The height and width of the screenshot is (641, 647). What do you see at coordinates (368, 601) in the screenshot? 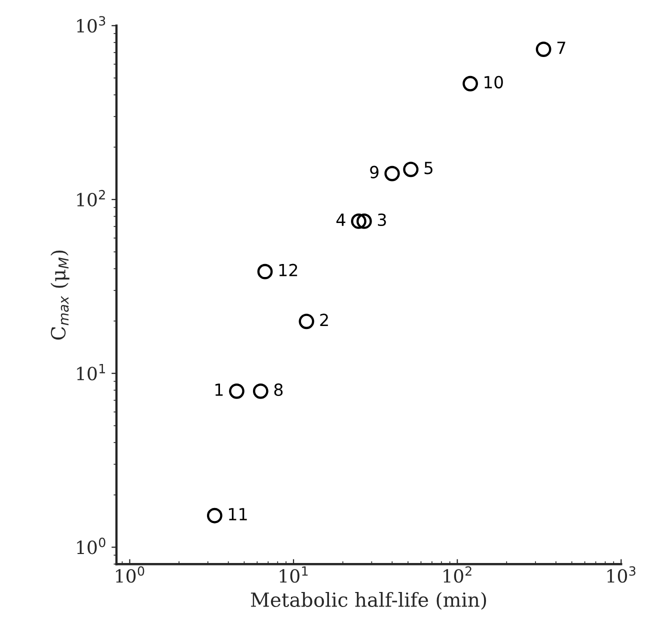
I see `x-axis-title: Metabolic half-life (min)` at bounding box center [368, 601].